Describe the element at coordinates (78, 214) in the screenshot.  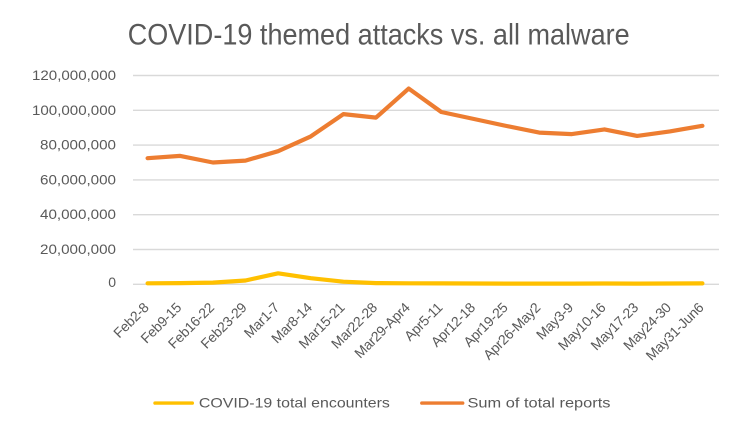
I see `svg-text: 40,000,000` at that location.